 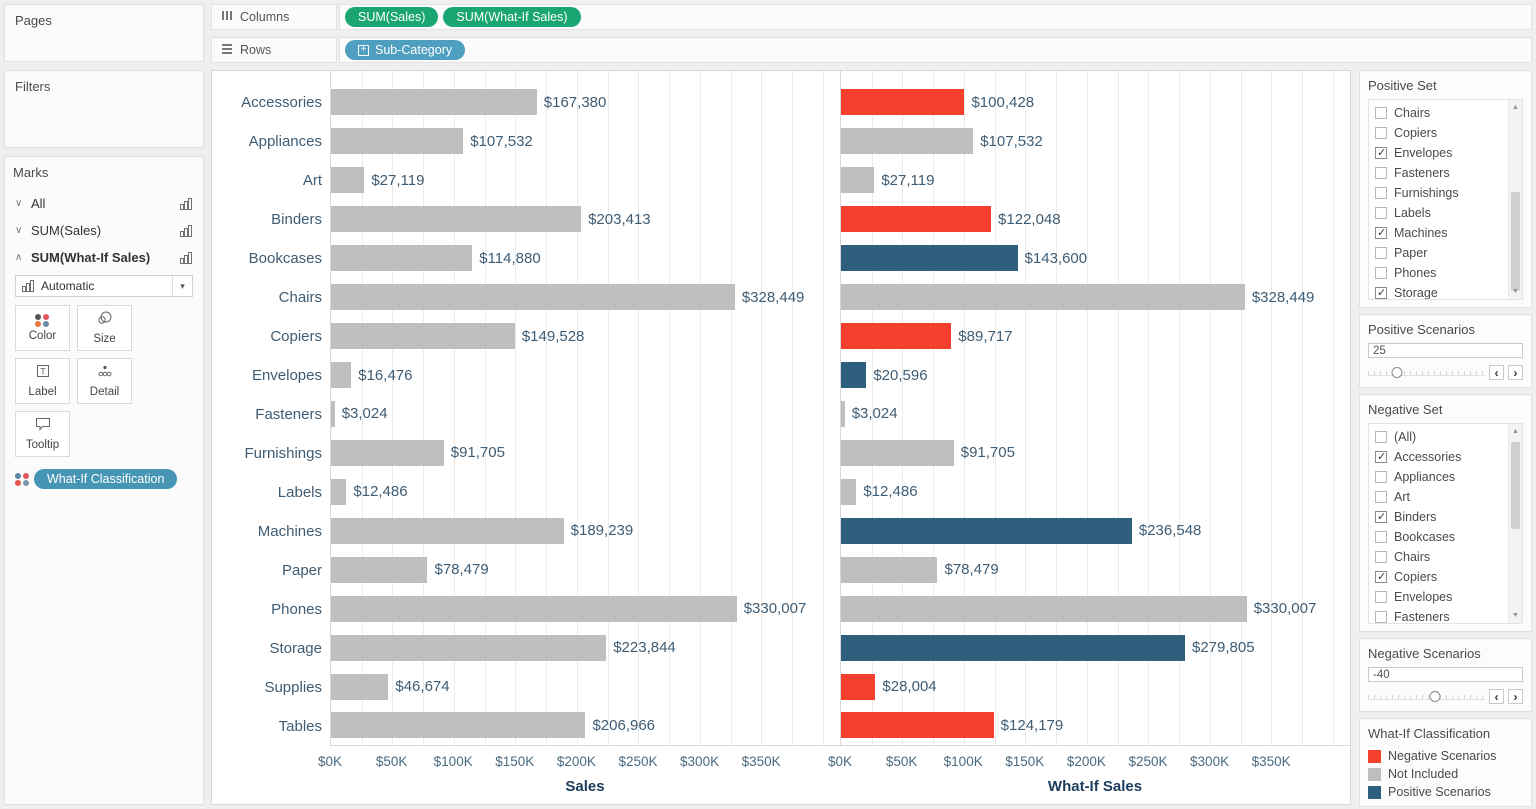 I want to click on what-if-classification-pill: What-If Classification, so click(x=106, y=479).